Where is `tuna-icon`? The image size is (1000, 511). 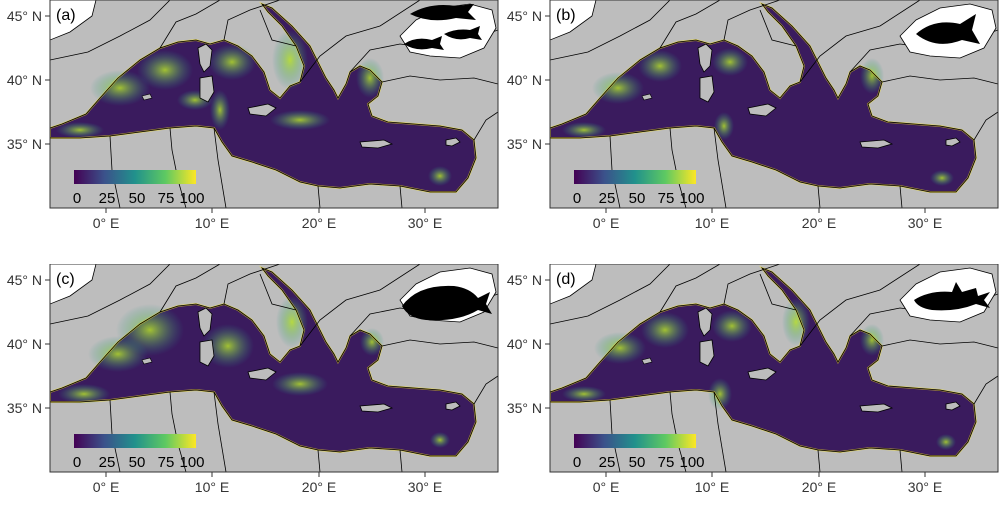
tuna-icon is located at coordinates (948, 29).